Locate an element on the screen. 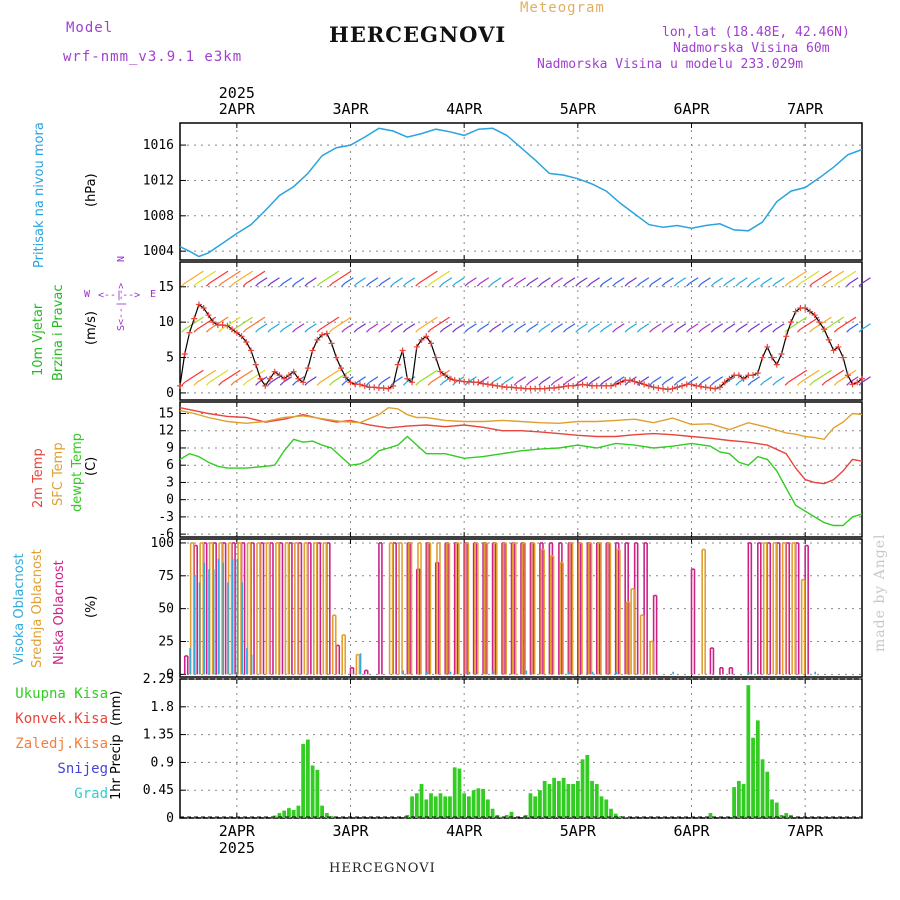  temperature-ytick-label: 3 is located at coordinates (170, 482).